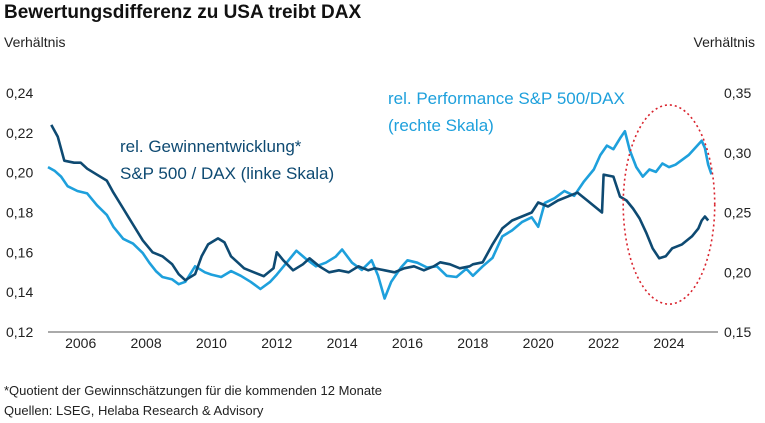 The height and width of the screenshot is (423, 765). Describe the element at coordinates (227, 173) in the screenshot. I see `series-label-earnings-line2: S&P 500 / DAX (linke Skala)` at that location.